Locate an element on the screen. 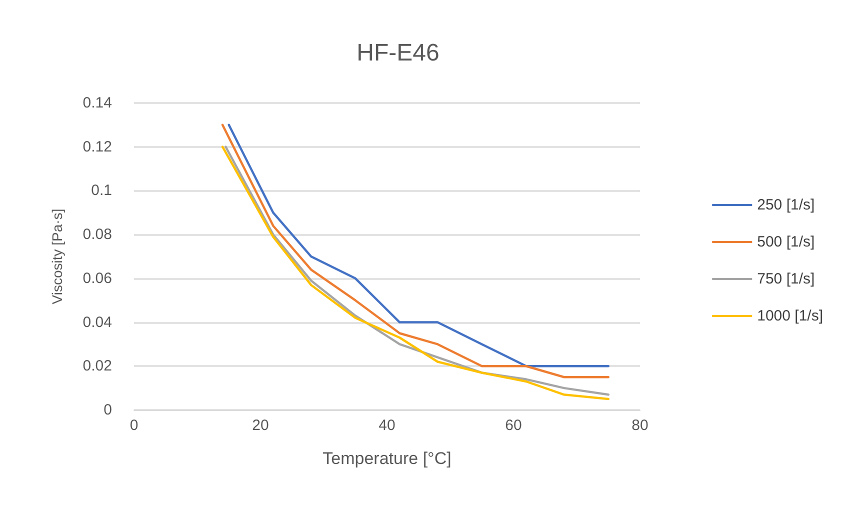 The image size is (846, 521). x-axis-title: Temperature [°C] is located at coordinates (387, 458).